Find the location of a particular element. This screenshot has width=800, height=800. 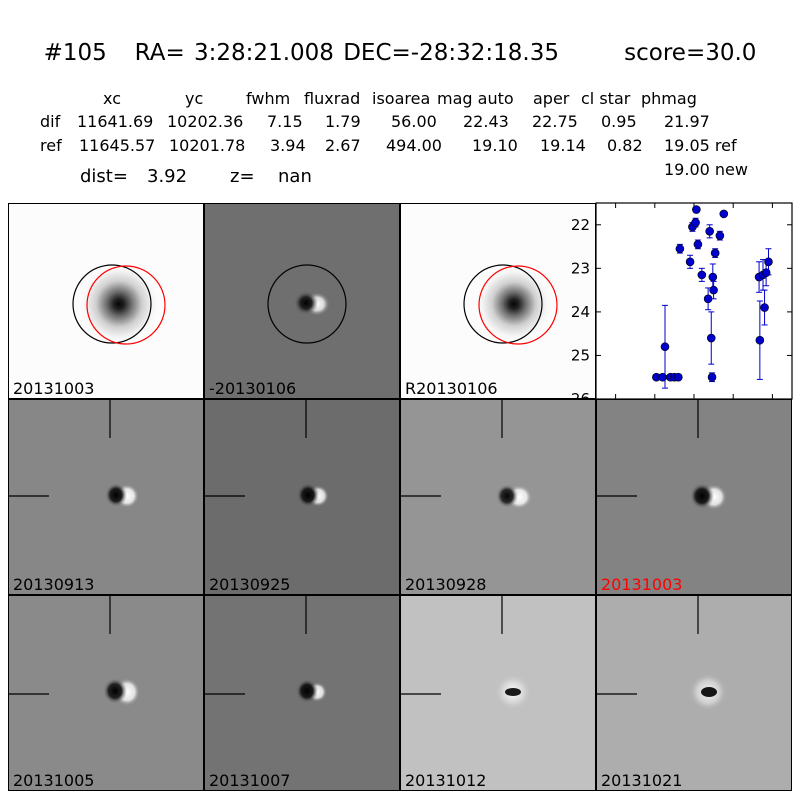

dif-phmag: 21.97 is located at coordinates (687, 121).